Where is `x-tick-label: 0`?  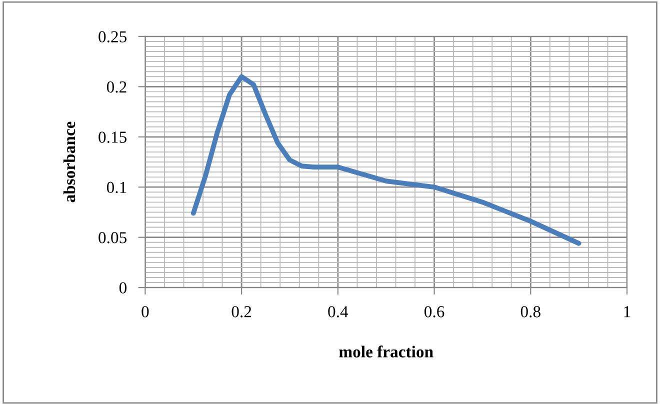
x-tick-label: 0 is located at coordinates (145, 312).